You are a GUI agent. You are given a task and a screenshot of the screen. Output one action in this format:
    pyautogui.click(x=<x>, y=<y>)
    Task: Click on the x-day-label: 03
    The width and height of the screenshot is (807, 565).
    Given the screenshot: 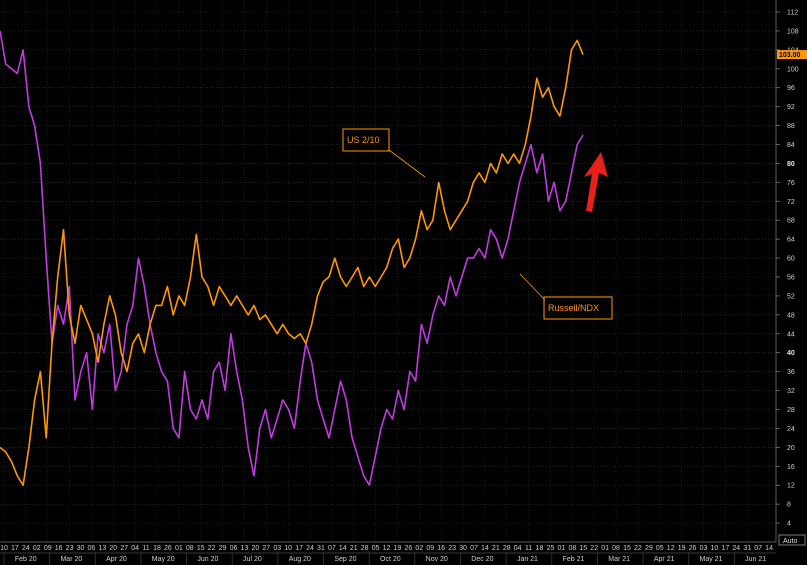 What is the action you would take?
    pyautogui.click(x=277, y=548)
    